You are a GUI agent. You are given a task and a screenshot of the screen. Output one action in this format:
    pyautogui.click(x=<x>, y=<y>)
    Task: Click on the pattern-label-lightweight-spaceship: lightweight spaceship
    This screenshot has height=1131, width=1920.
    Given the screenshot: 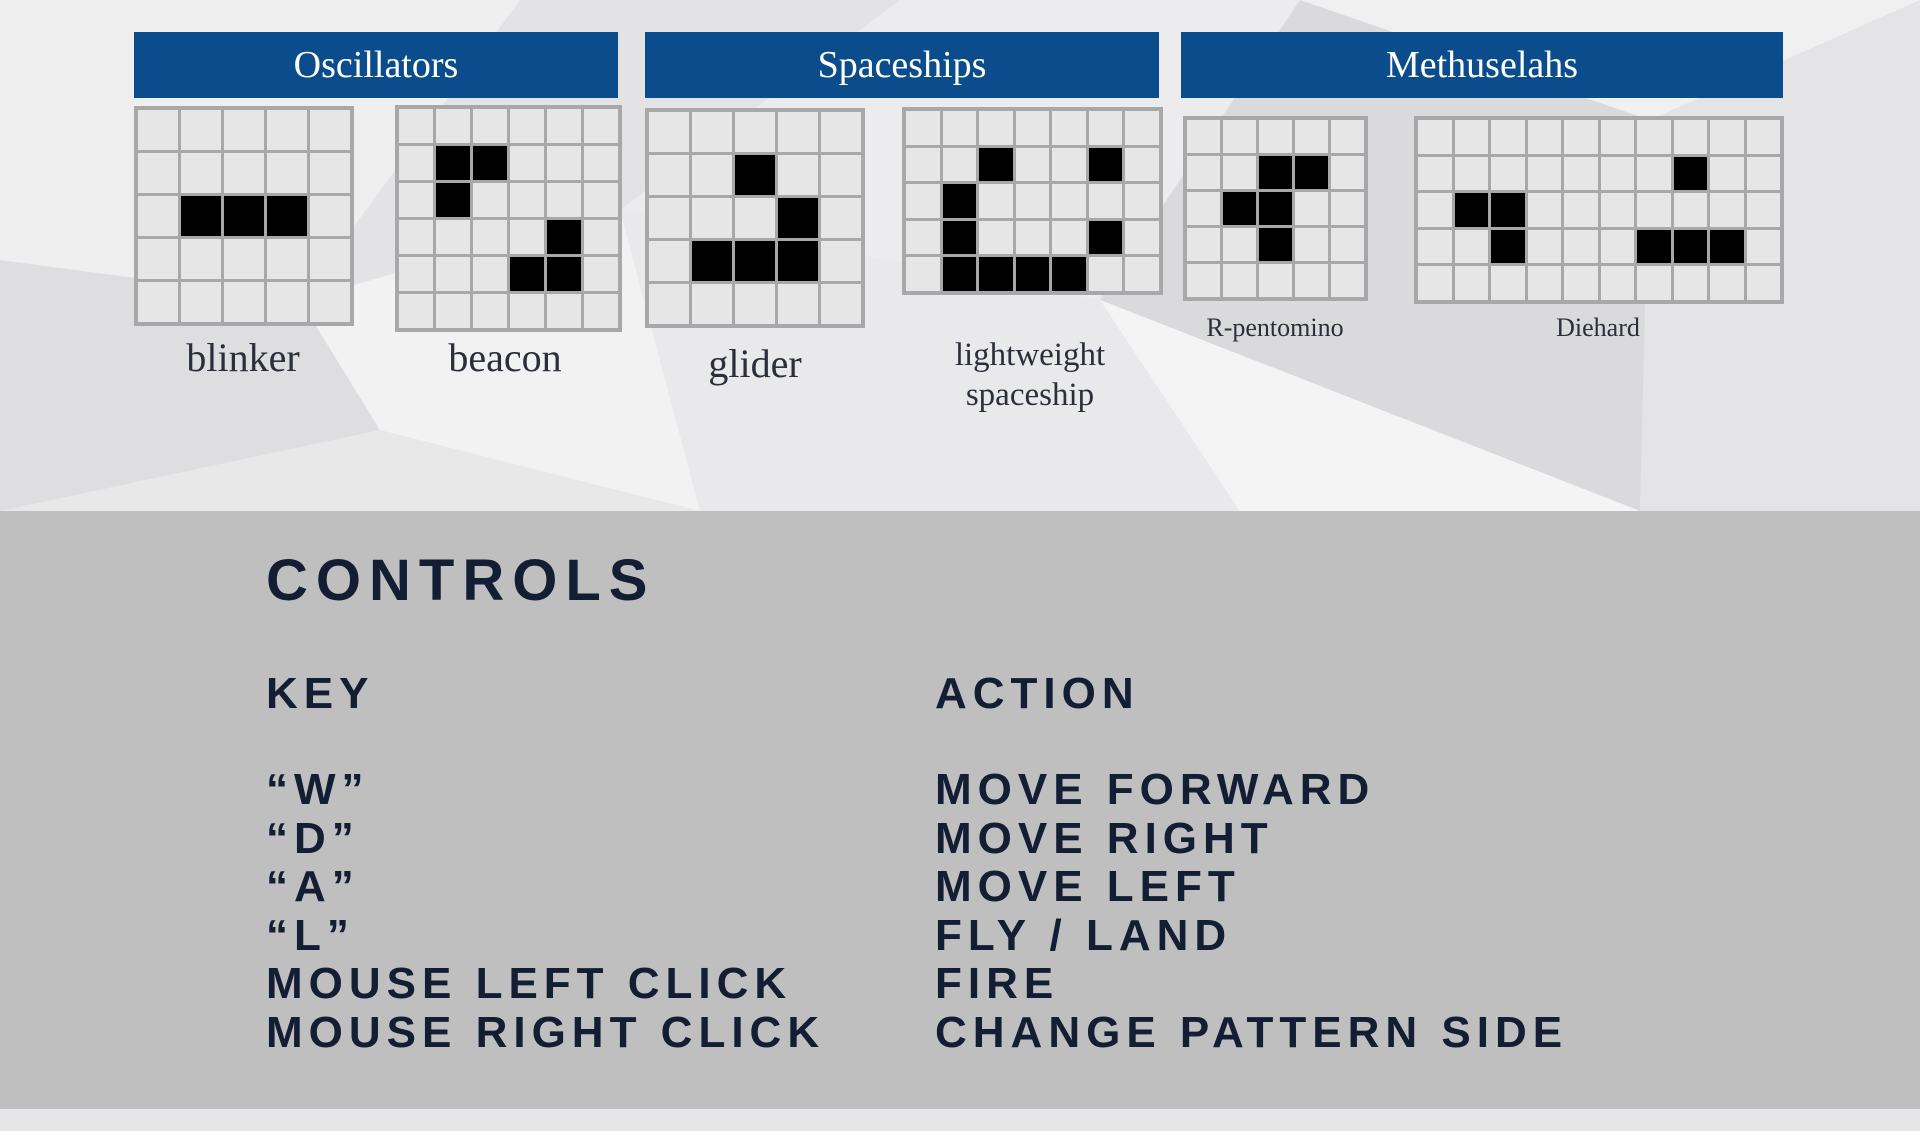 What is the action you would take?
    pyautogui.click(x=1030, y=375)
    